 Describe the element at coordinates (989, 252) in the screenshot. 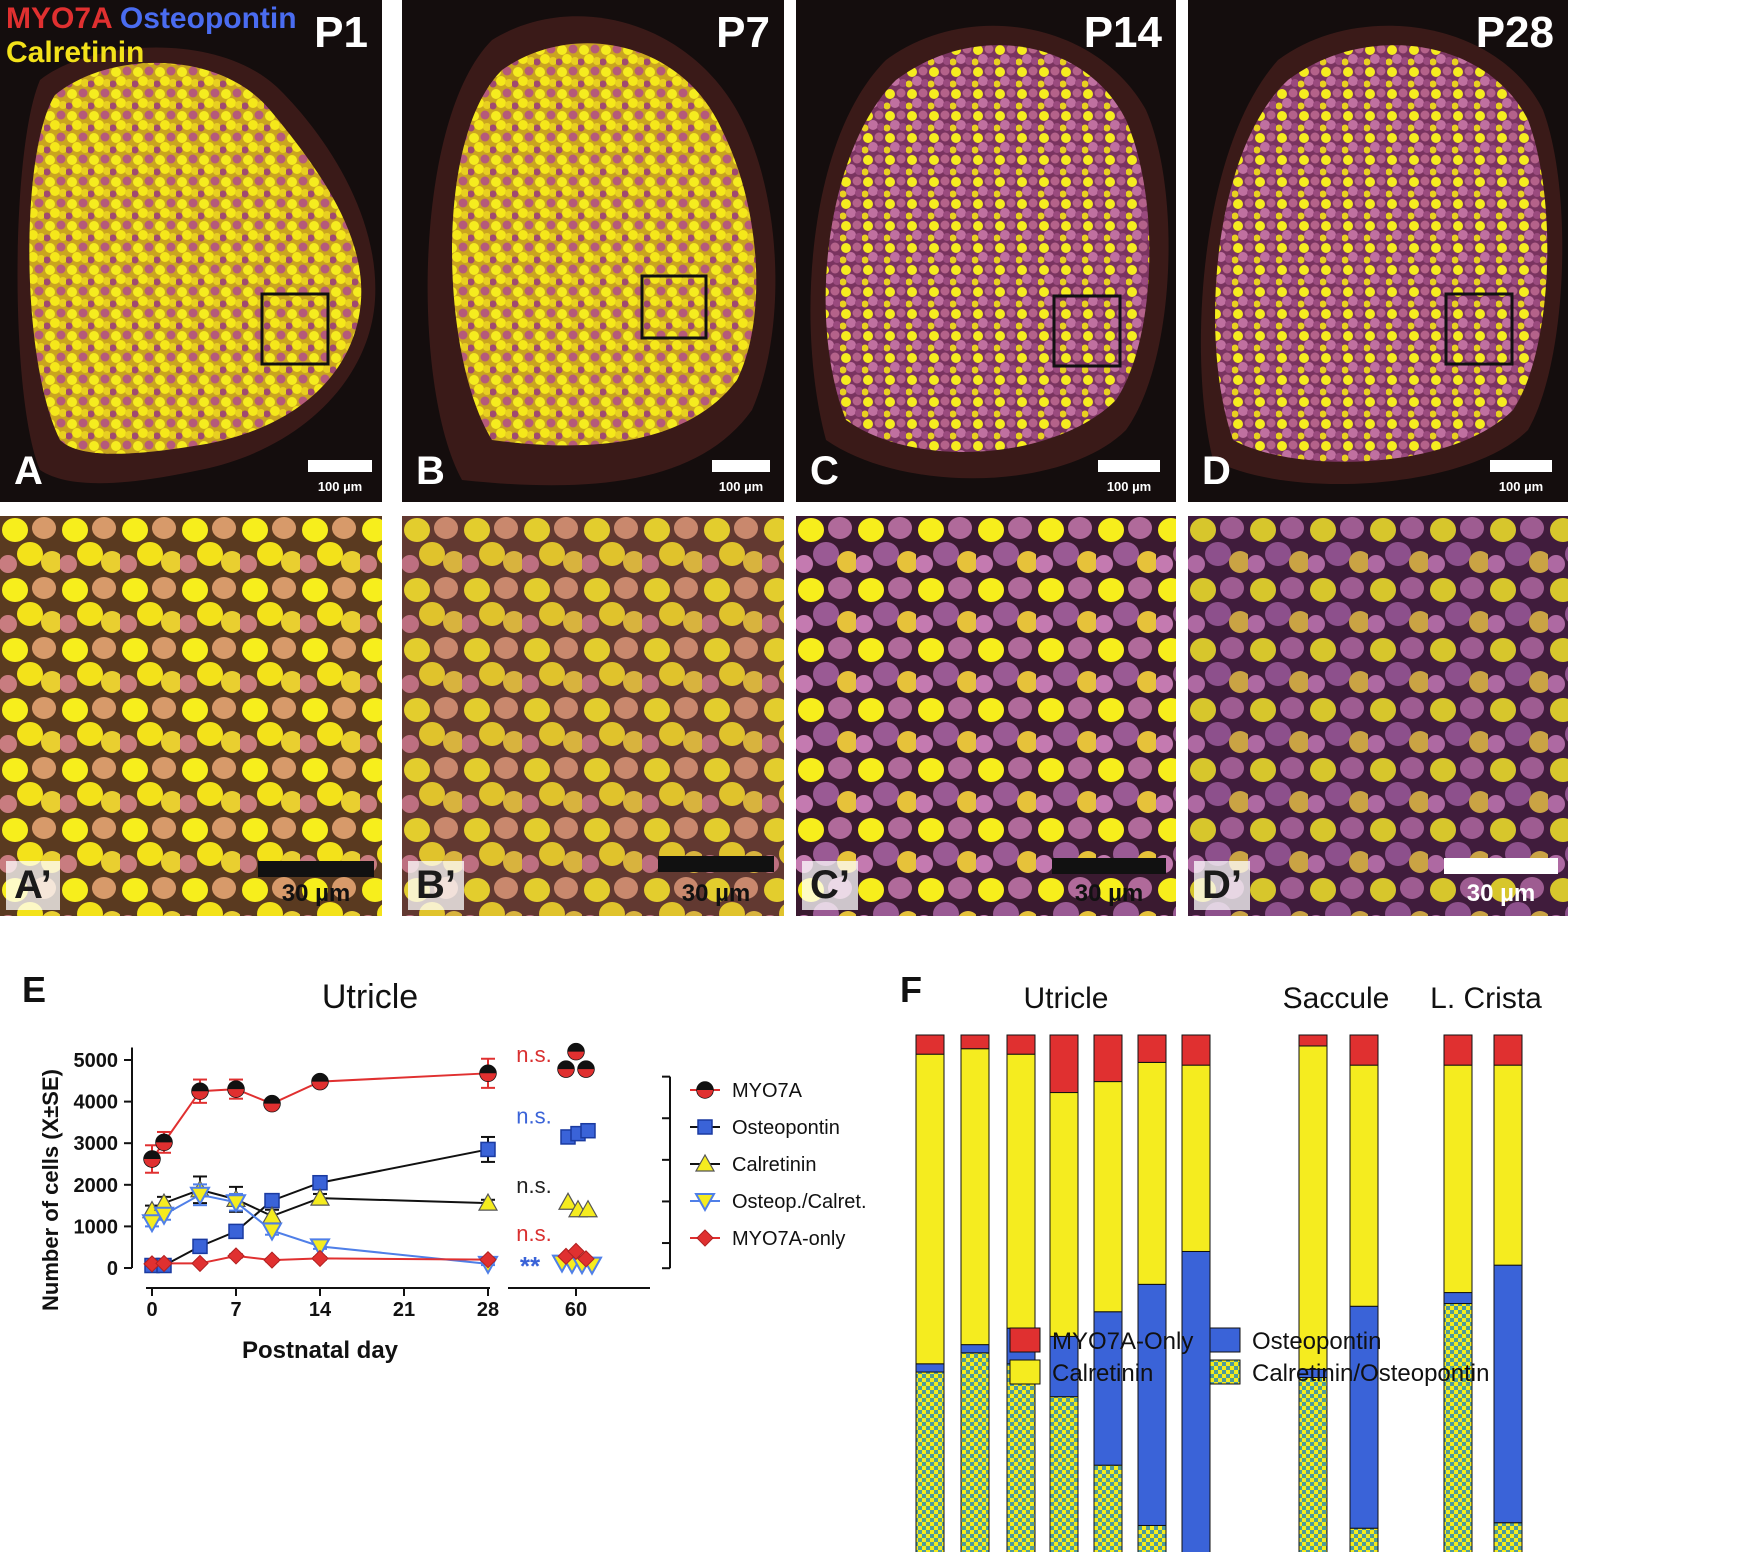

I see `utricle-overview-image-p14` at that location.